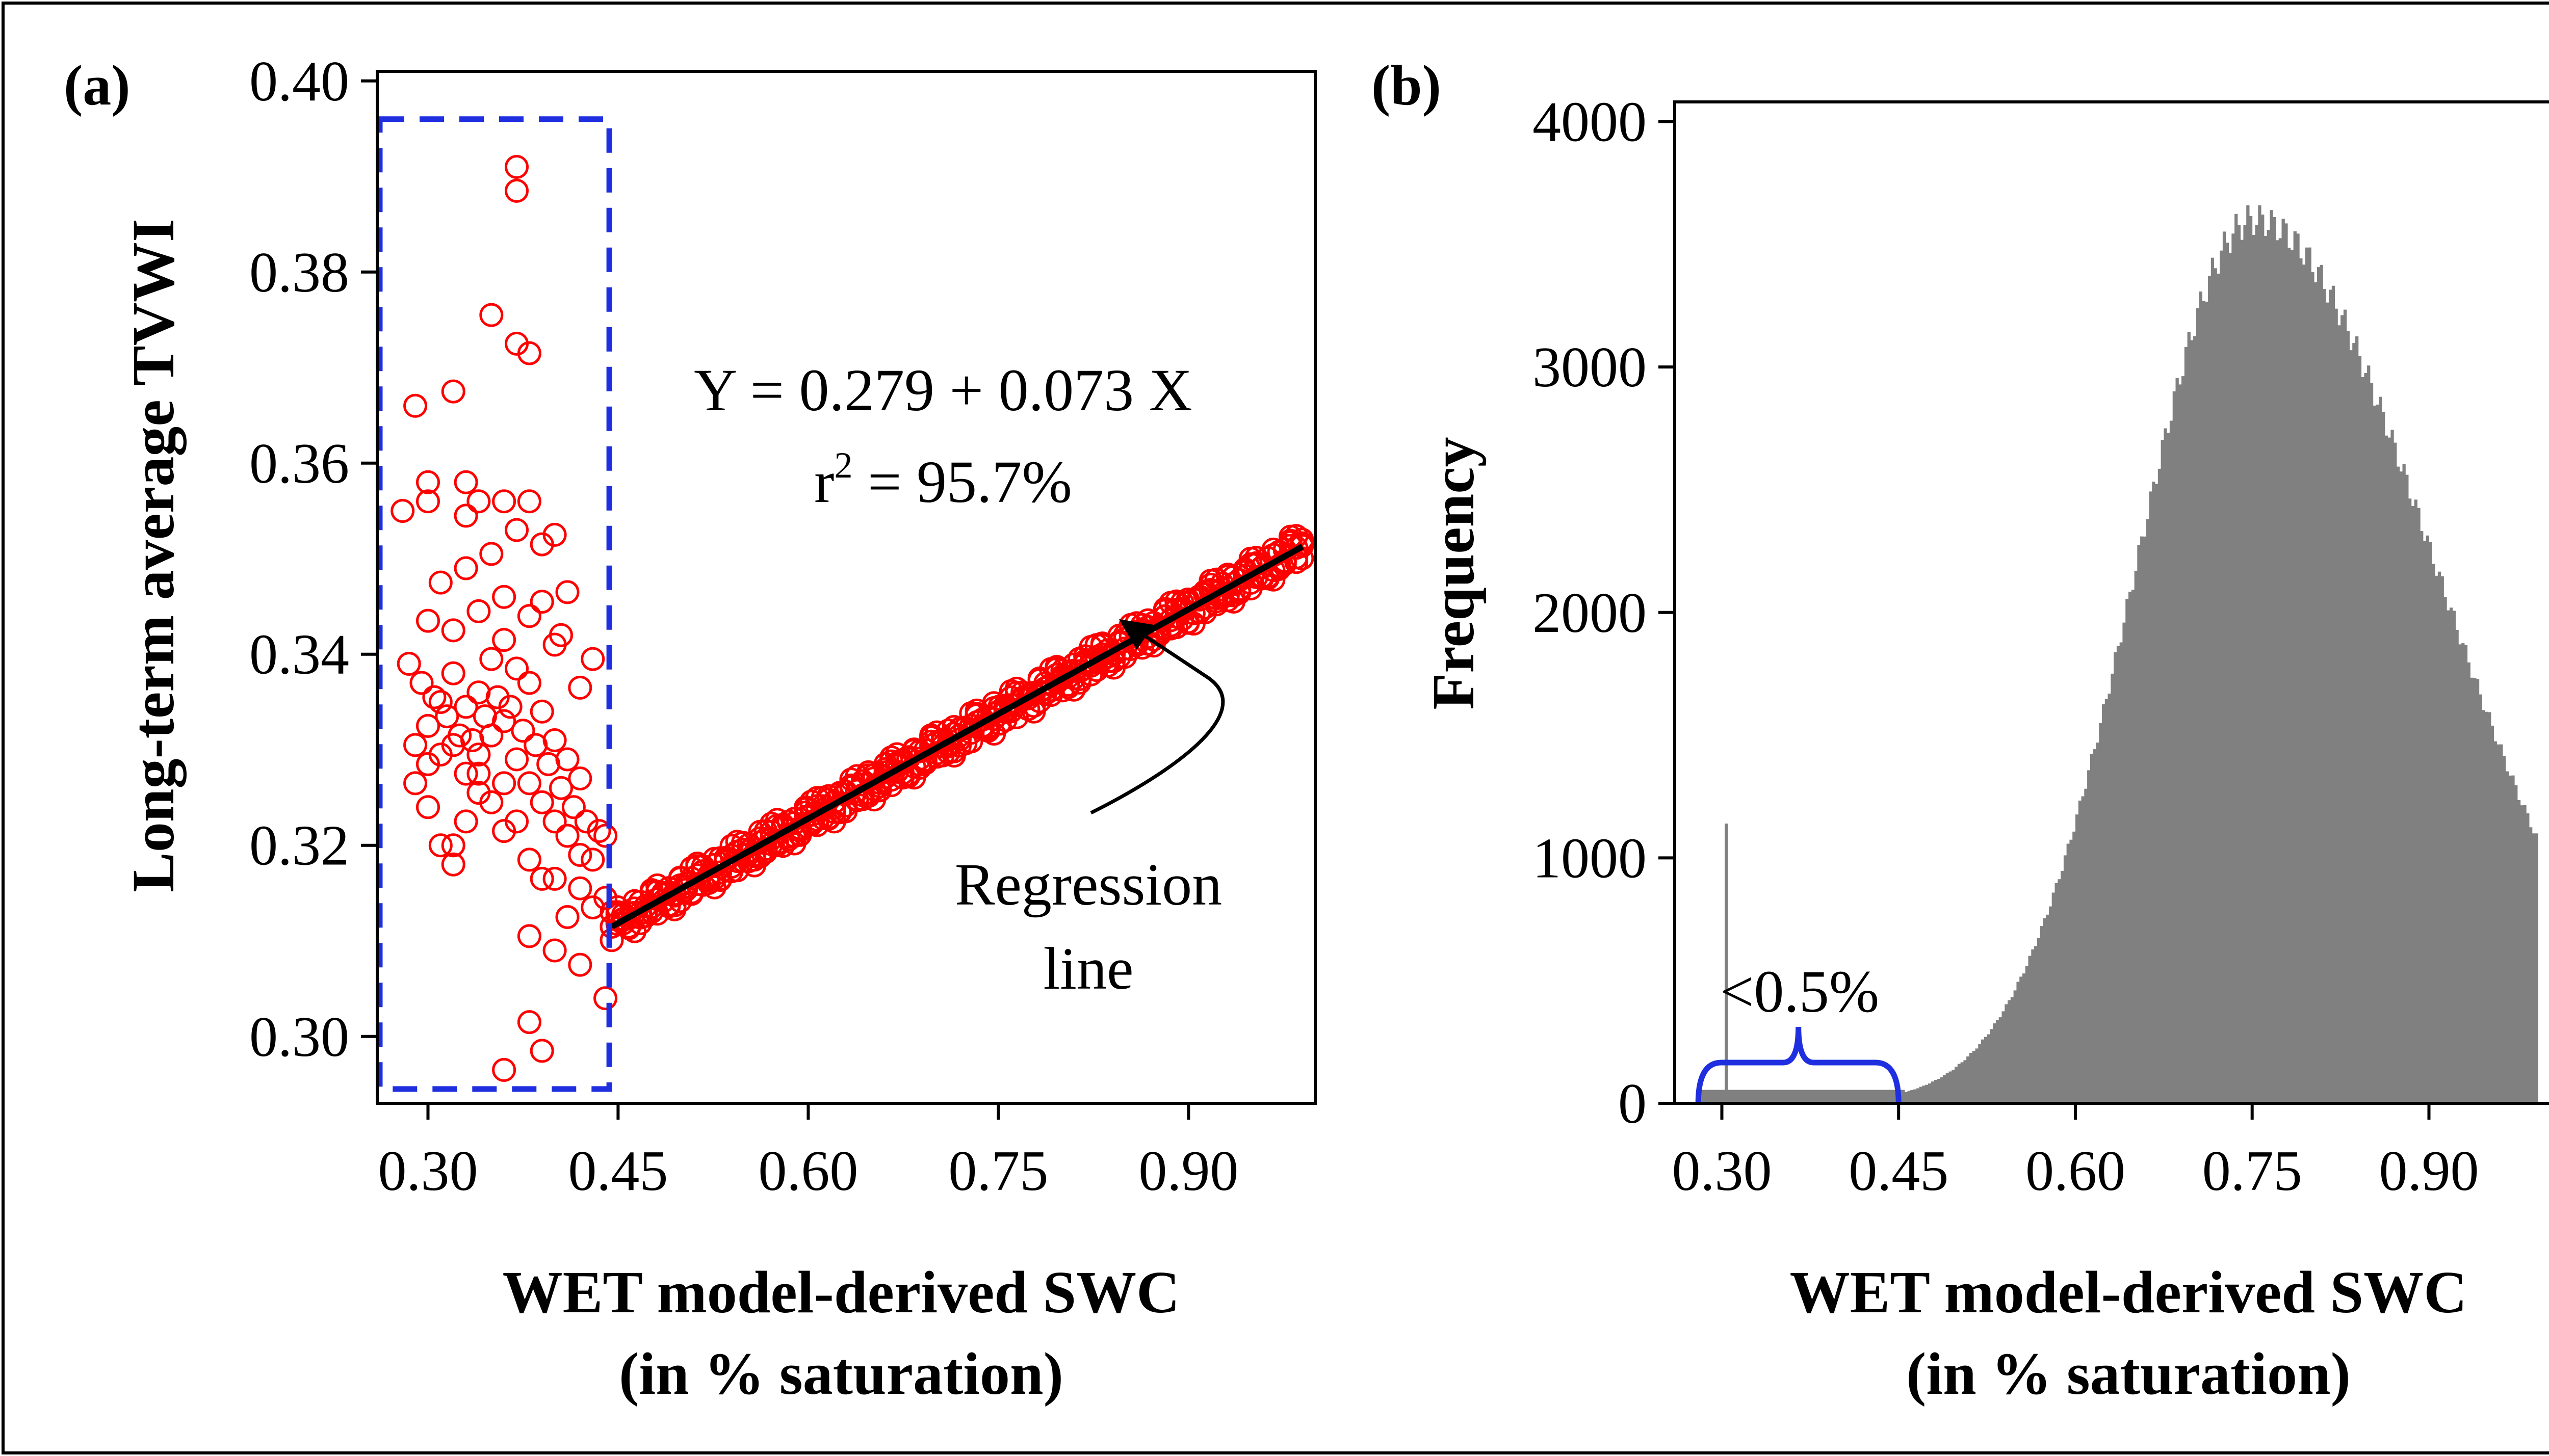 Image resolution: width=2549 pixels, height=1456 pixels. Describe the element at coordinates (2075, 1153) in the screenshot. I see `panel-b-x-ticks: 0.30 0.45 0.60 0.75 0.90` at that location.